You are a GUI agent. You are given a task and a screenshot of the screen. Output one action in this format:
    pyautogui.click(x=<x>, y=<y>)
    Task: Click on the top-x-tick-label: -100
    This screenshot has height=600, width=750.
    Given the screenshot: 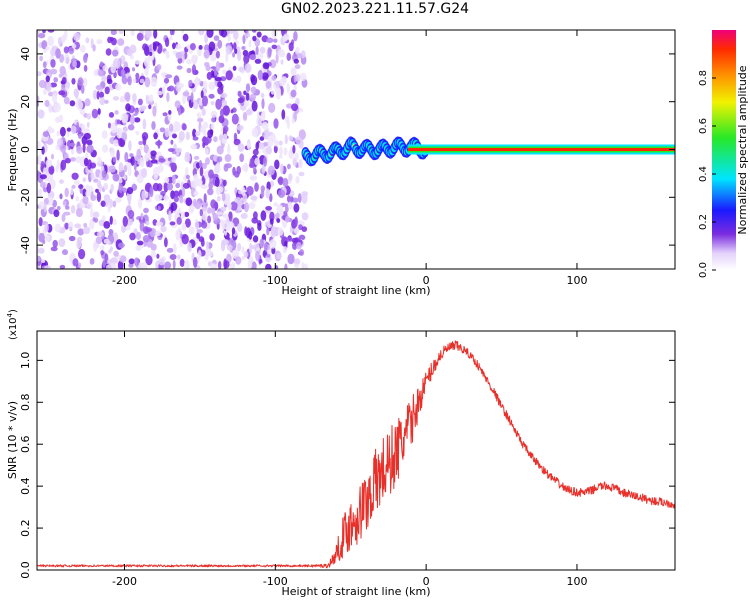 What is the action you would take?
    pyautogui.click(x=275, y=280)
    